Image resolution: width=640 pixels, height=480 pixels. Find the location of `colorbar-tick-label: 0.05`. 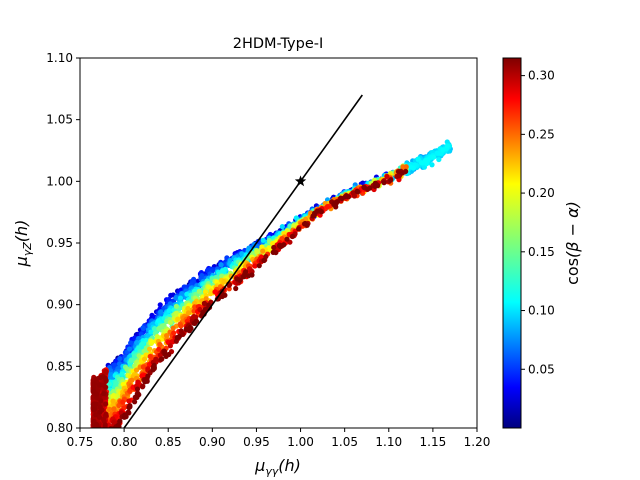

colorbar-tick-label: 0.05 is located at coordinates (541, 369).